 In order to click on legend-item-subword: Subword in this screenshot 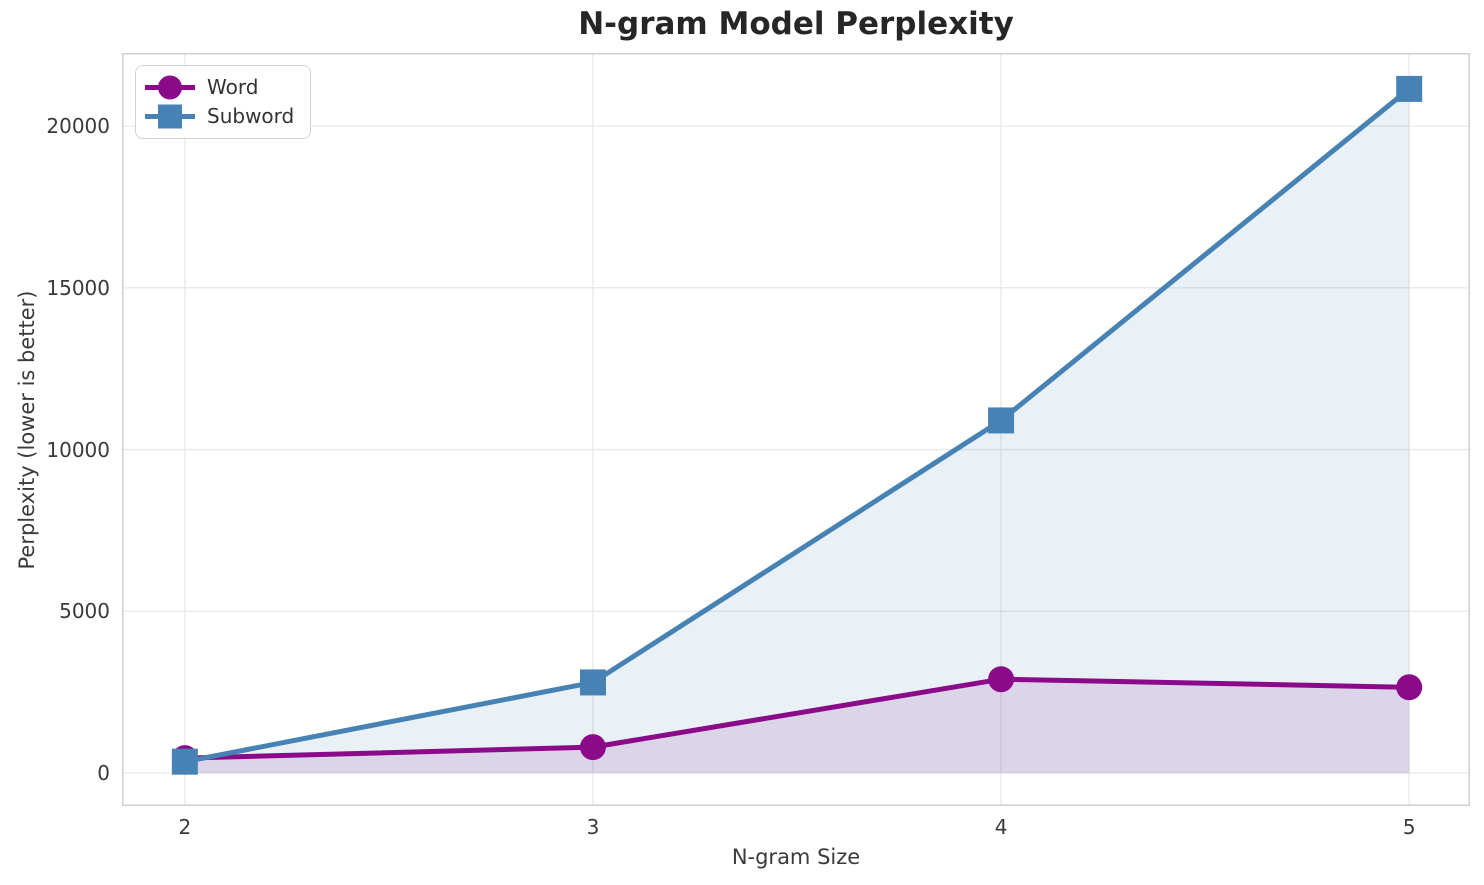, I will do `click(219, 116)`.